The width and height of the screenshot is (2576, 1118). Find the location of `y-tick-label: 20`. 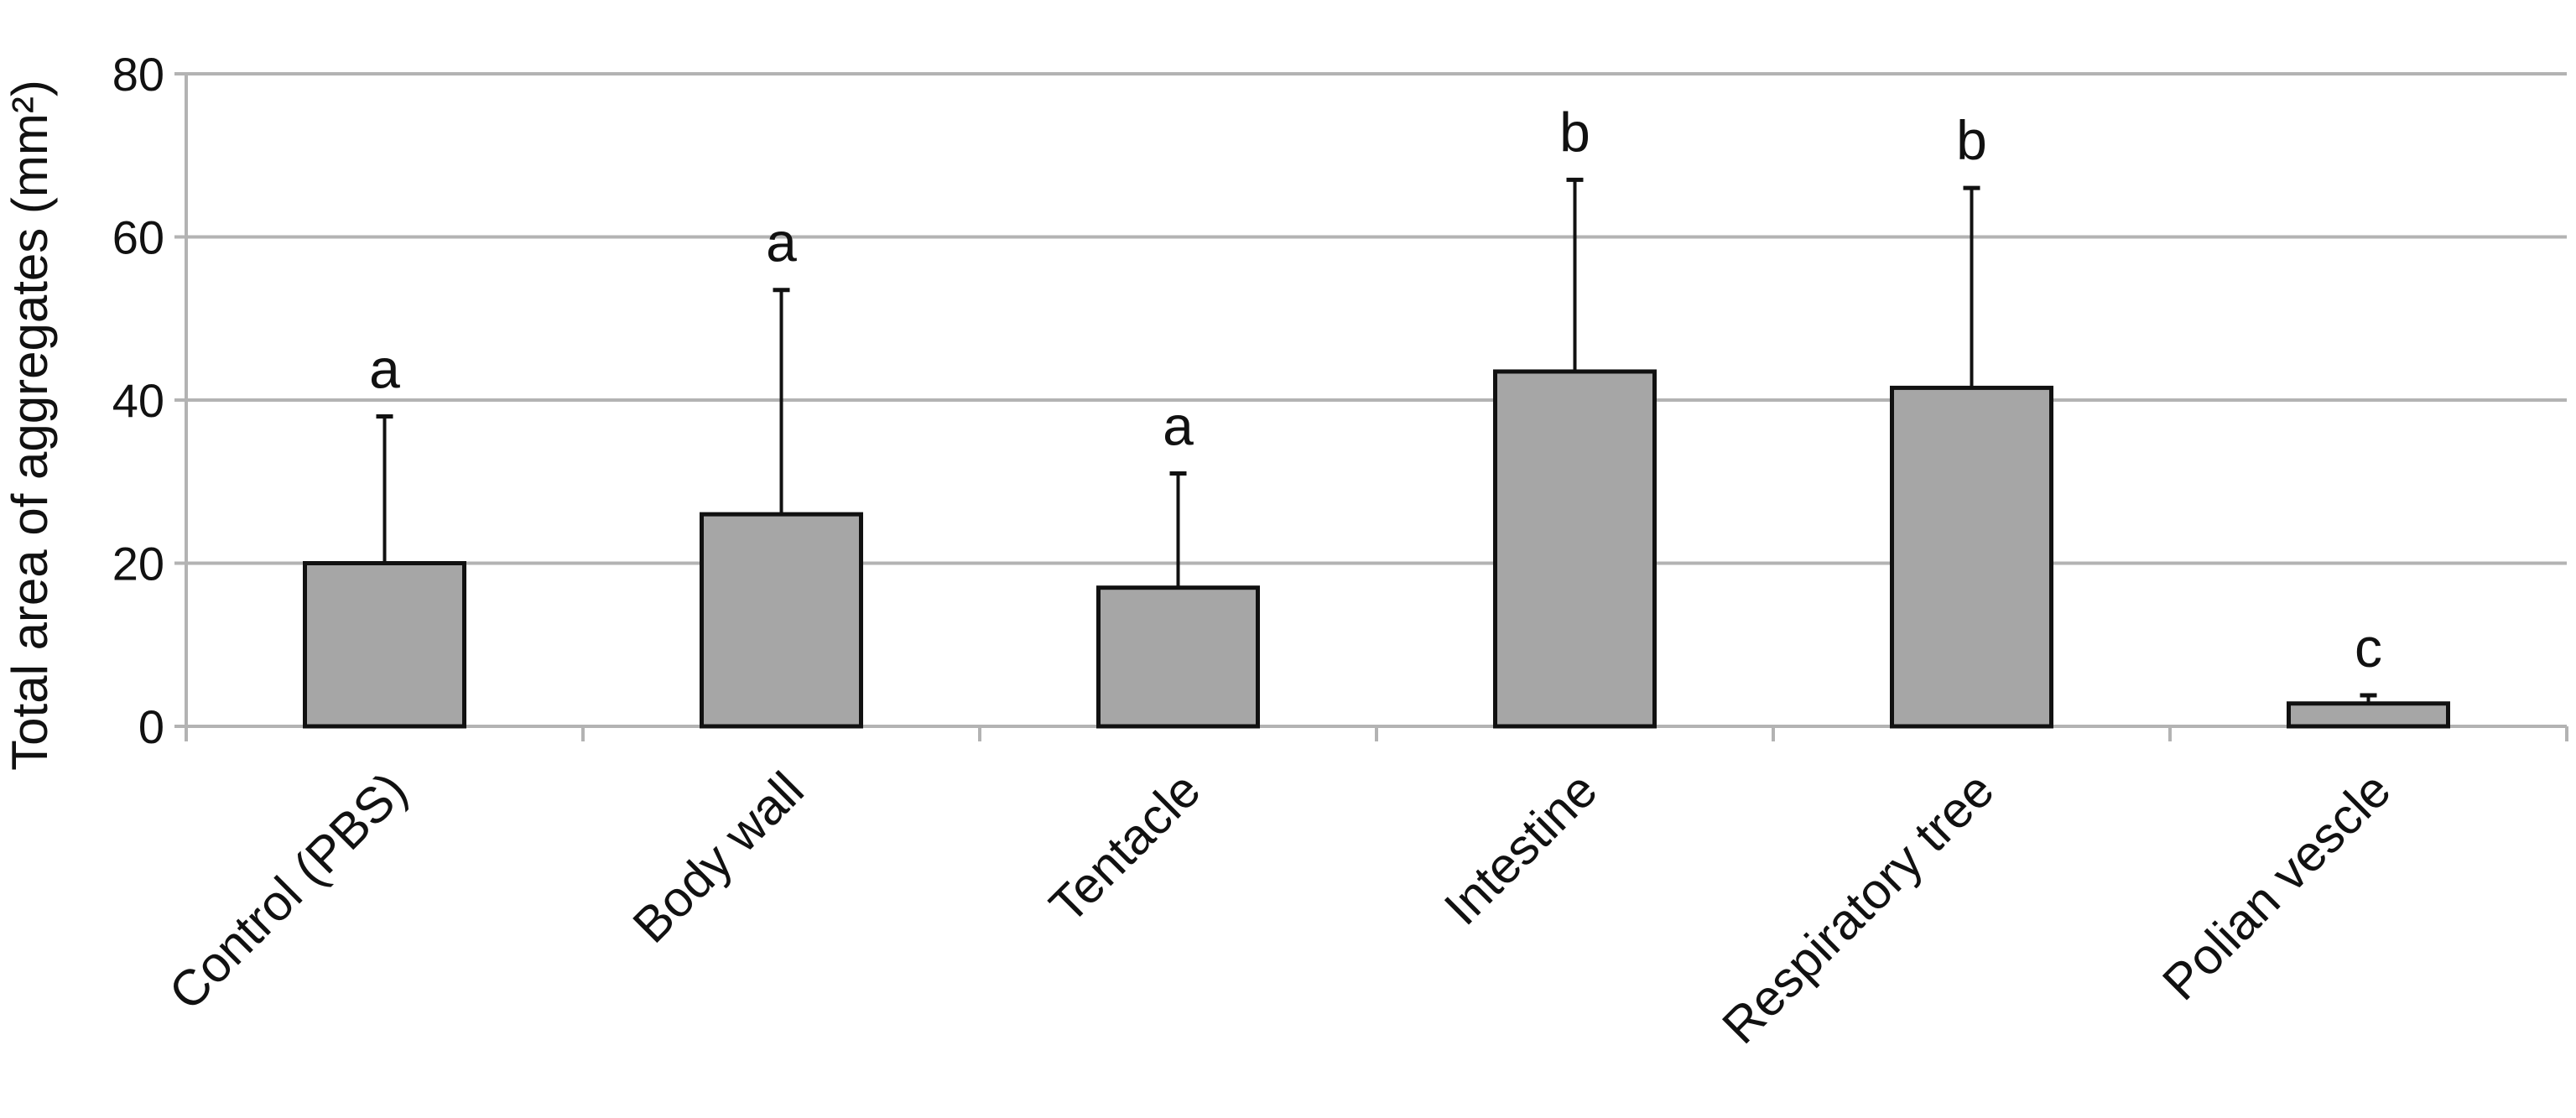

y-tick-label: 20 is located at coordinates (138, 564).